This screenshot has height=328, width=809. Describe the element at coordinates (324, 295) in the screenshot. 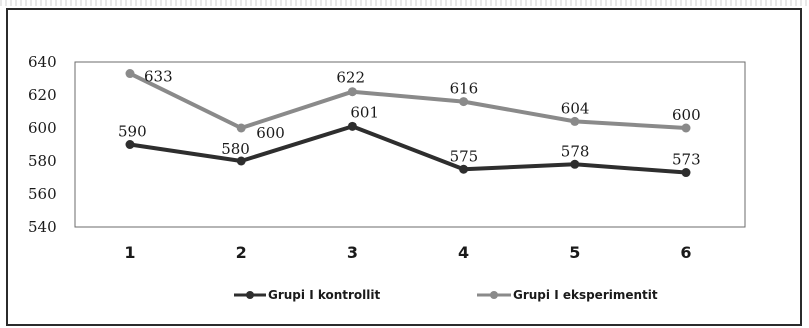

I see `legend-label: Grupi I kontrollit` at that location.